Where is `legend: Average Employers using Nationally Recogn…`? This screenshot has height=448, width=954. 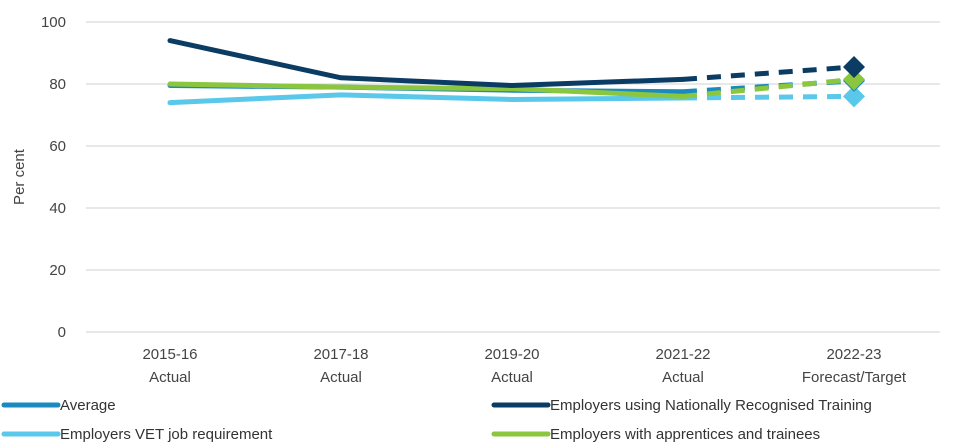 legend: Average Employers using Nationally Recogn… is located at coordinates (436, 420).